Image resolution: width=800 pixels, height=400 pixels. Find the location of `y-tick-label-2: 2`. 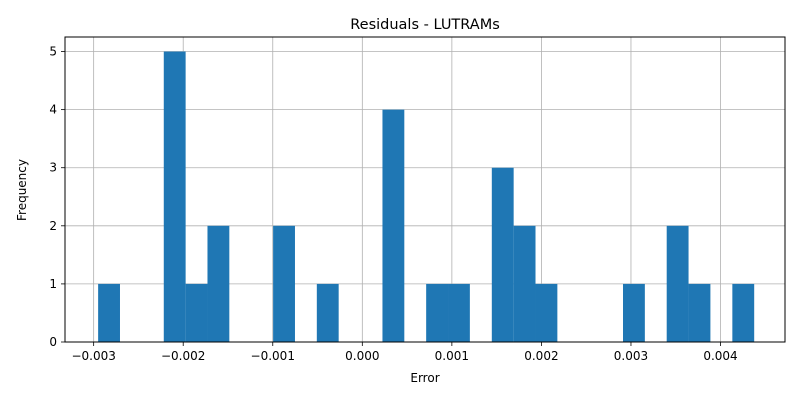

y-tick-label-2: 2 is located at coordinates (53, 226).